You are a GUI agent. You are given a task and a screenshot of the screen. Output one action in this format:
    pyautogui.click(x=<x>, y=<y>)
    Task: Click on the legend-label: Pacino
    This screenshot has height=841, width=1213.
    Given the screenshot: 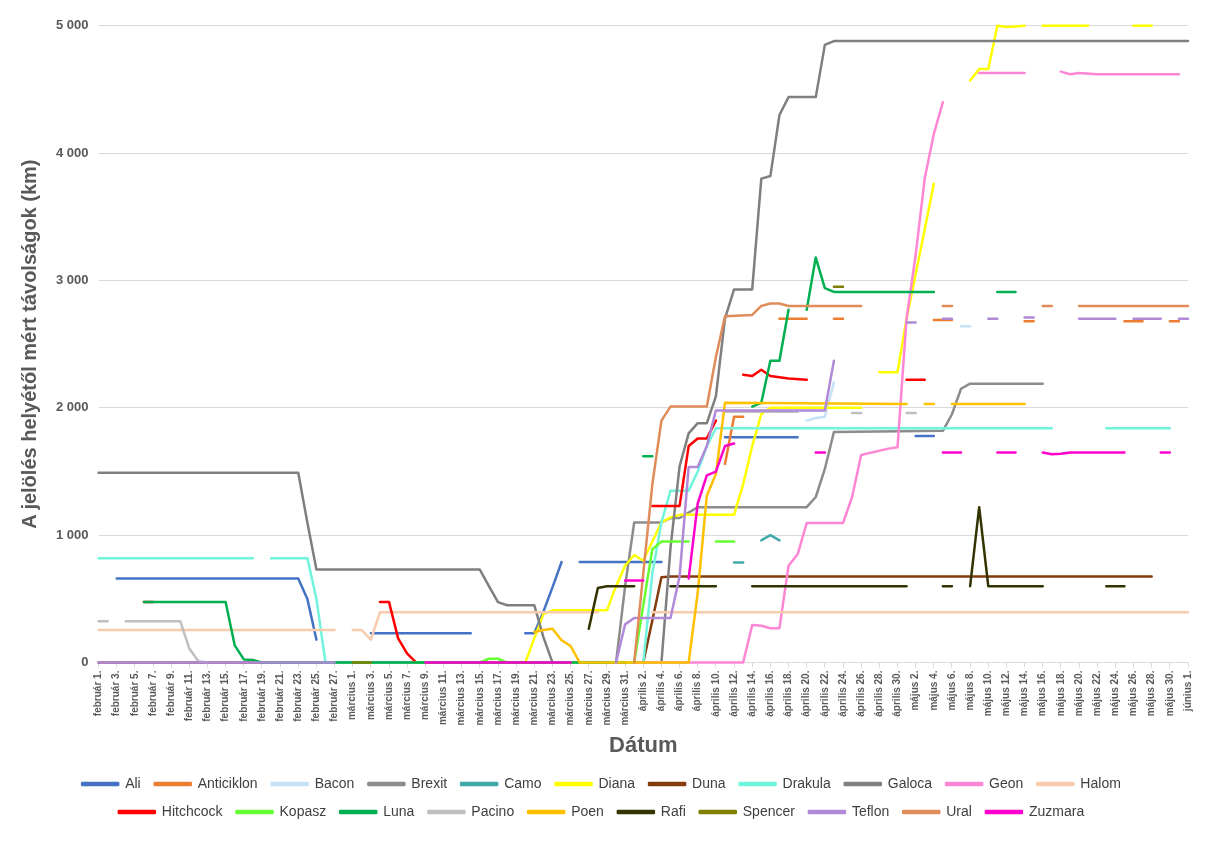 What is the action you would take?
    pyautogui.click(x=493, y=810)
    